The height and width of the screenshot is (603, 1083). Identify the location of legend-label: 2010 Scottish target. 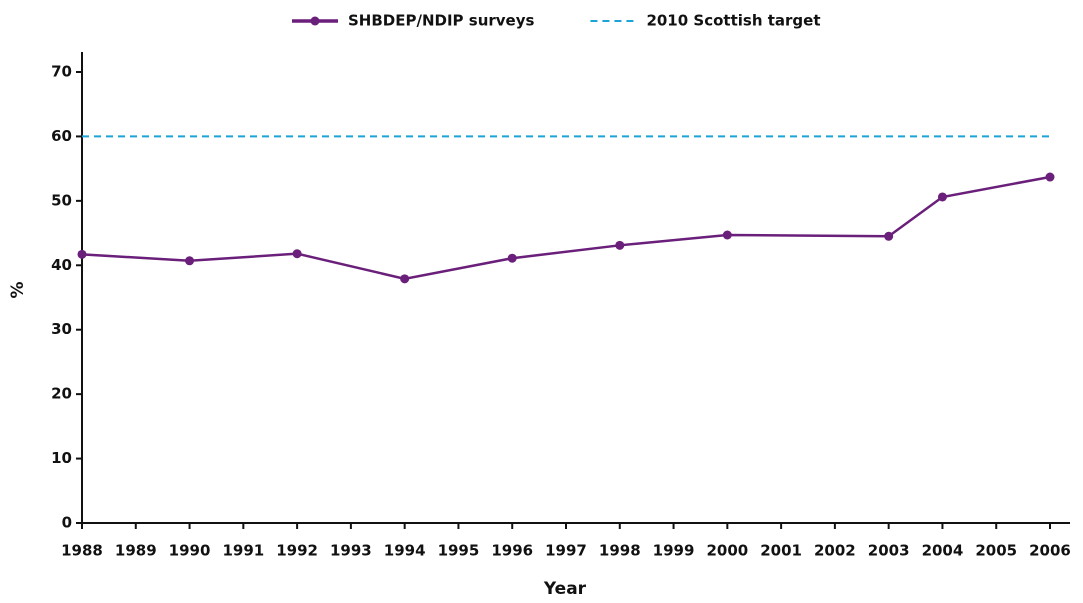
(733, 21).